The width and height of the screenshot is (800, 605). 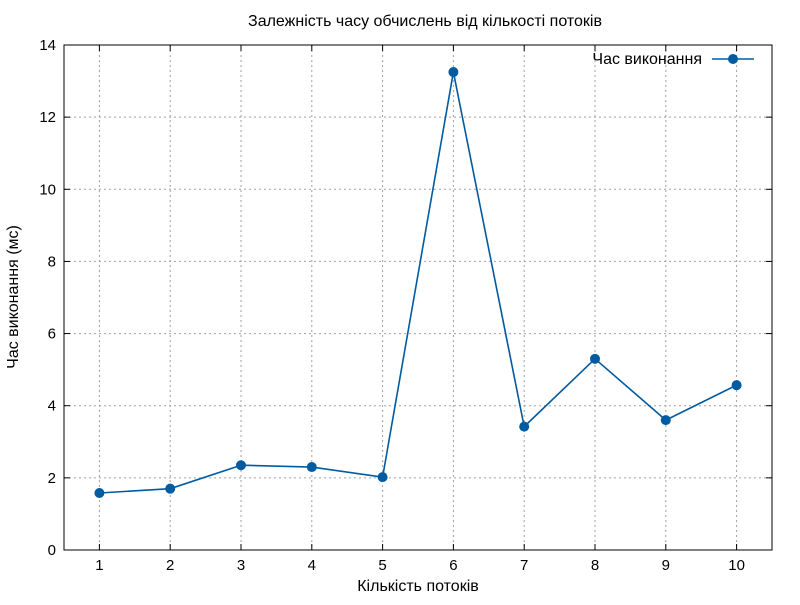 I want to click on x-tick-label: 8, so click(x=595, y=565).